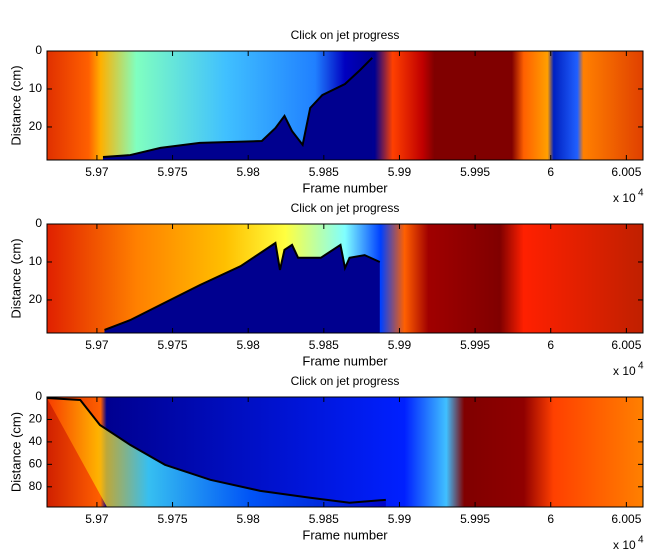  Describe the element at coordinates (36, 441) in the screenshot. I see `y-tick-label: 40` at that location.